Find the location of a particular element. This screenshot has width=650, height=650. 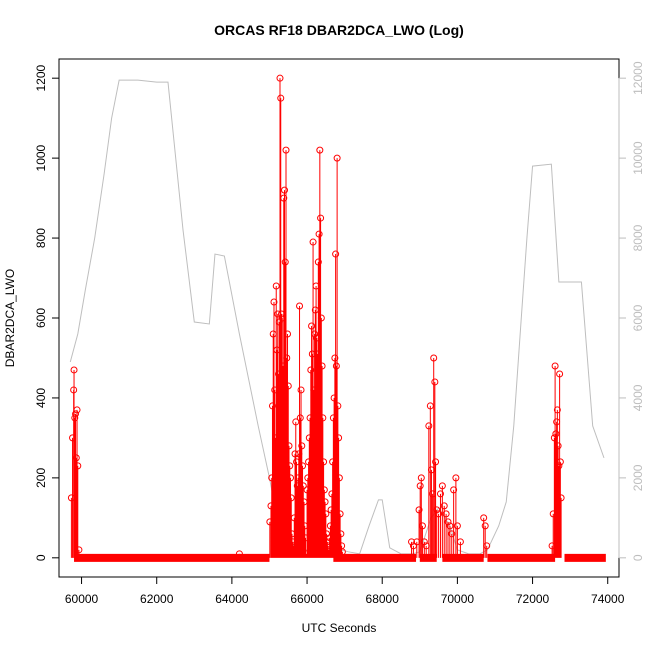

y2-tick-label: 0 is located at coordinates (638, 557).